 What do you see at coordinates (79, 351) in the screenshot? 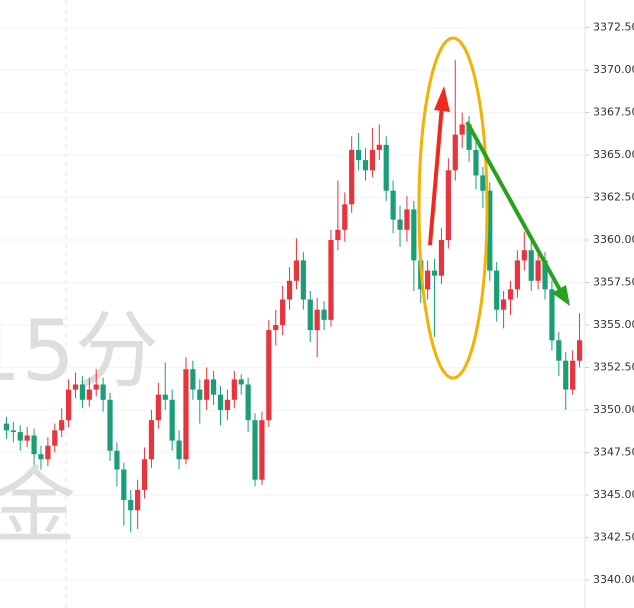
I see `watermark: 15分` at bounding box center [79, 351].